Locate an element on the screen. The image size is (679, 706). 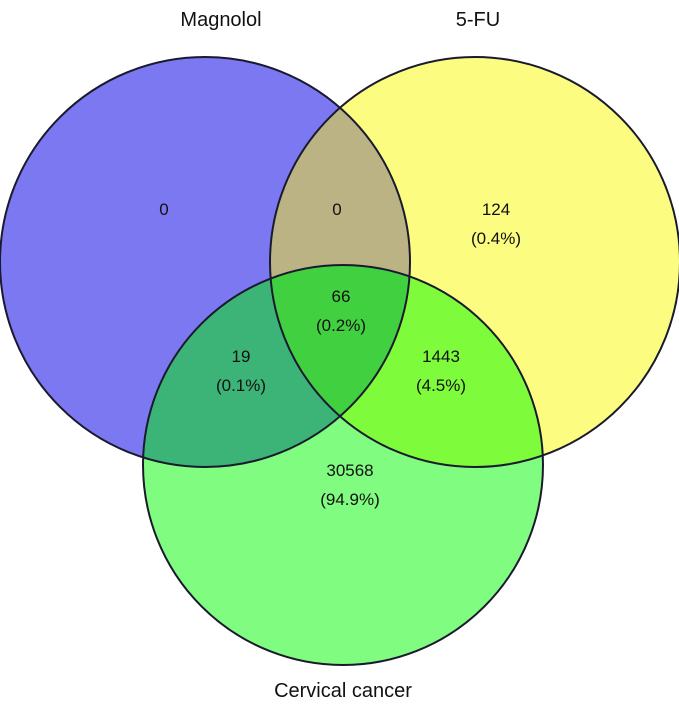
set-label-5fu: 5-FU is located at coordinates (478, 20).